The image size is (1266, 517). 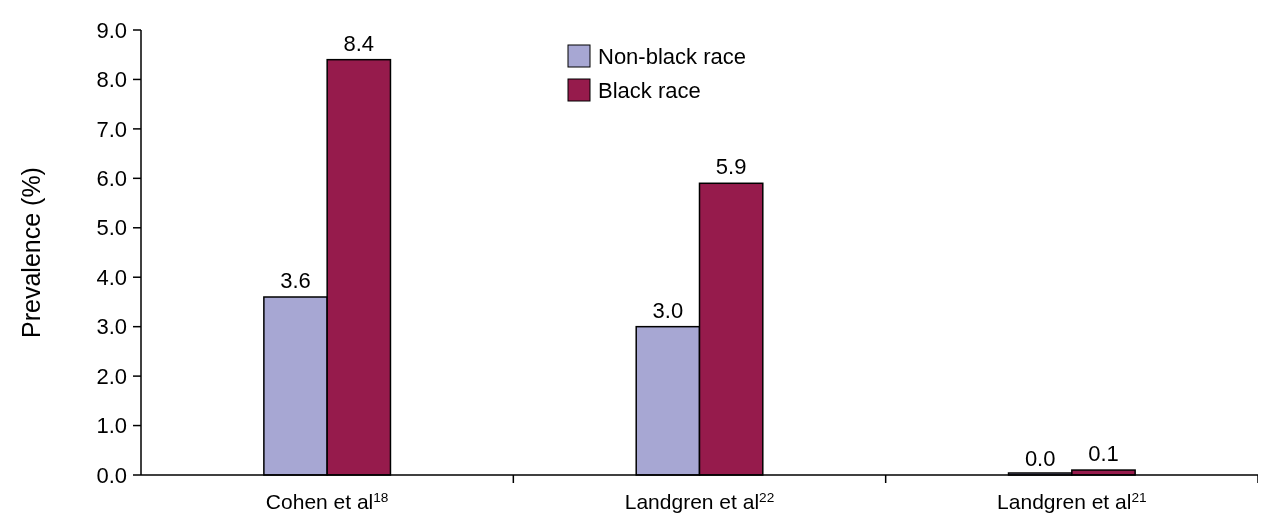 I want to click on x-tick-label: Landgren et al$^{22}$, so click(x=699, y=501).